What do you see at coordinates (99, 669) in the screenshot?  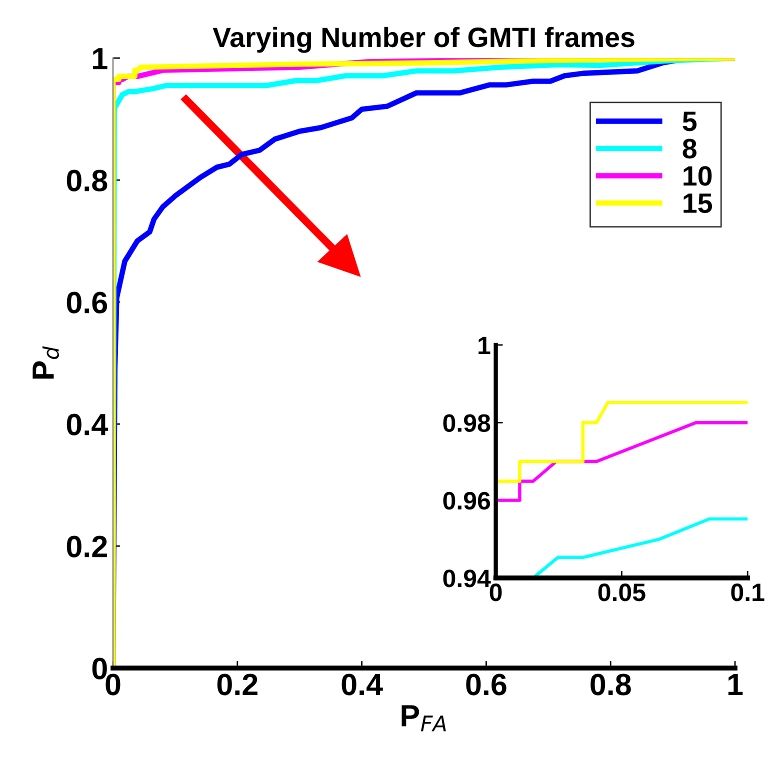 I see `y-tick-label: 0` at bounding box center [99, 669].